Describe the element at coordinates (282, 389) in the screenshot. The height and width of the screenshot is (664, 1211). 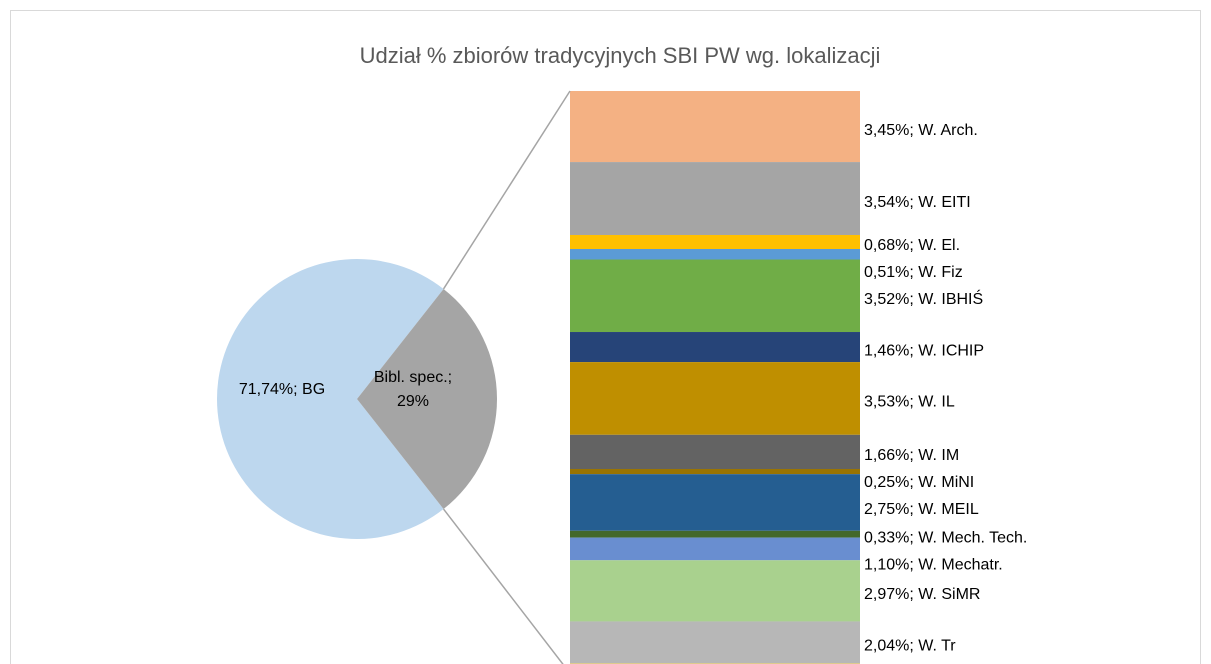
I see `pie-label: 71,74%; BG` at that location.